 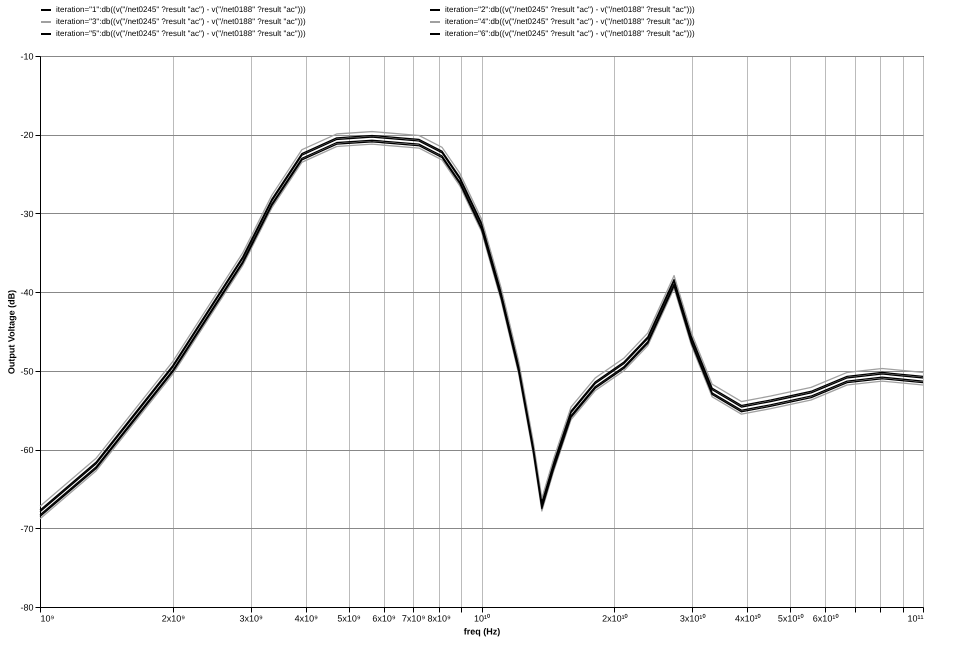 I want to click on y-tick-label: -70, so click(x=27, y=529).